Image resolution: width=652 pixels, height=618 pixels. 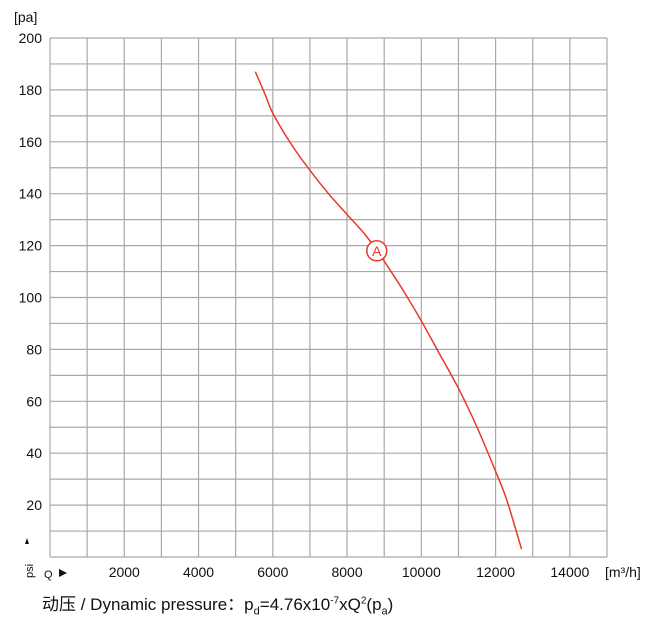 What do you see at coordinates (34, 505) in the screenshot?
I see `y-tick-label: 20` at bounding box center [34, 505].